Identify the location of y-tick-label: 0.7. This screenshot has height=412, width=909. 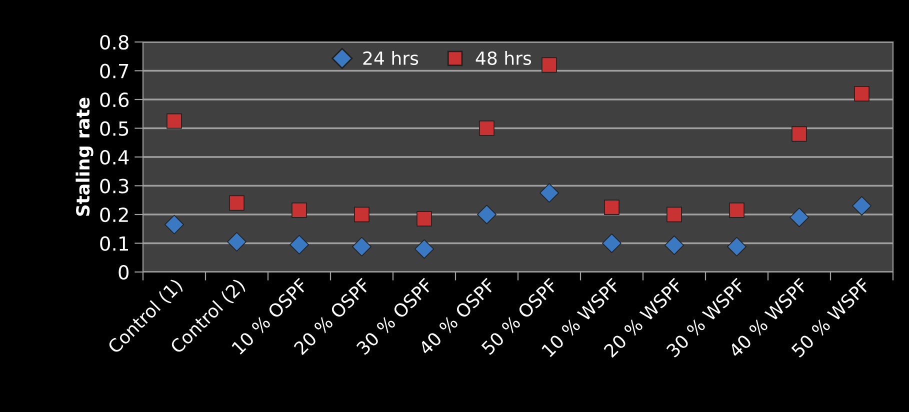
(114, 71).